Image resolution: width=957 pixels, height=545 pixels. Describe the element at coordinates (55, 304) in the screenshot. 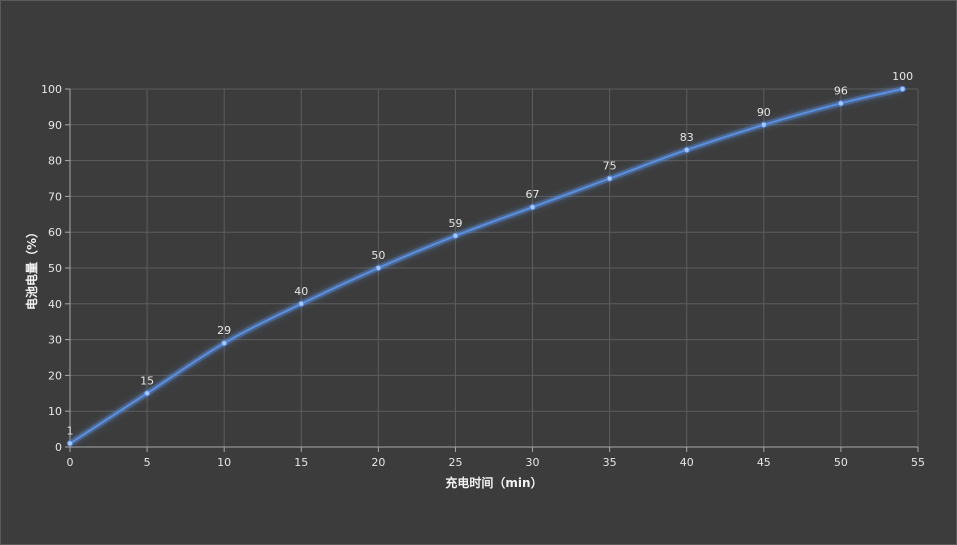

I see `y-tick-label: 40` at that location.